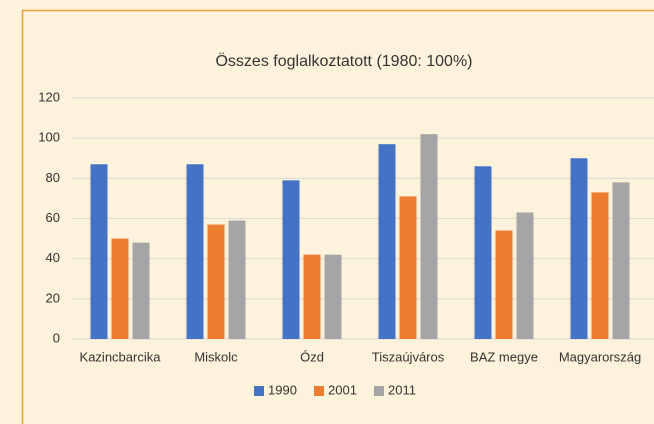 This screenshot has height=424, width=654. I want to click on x-tick-label: BAZ megye, so click(504, 356).